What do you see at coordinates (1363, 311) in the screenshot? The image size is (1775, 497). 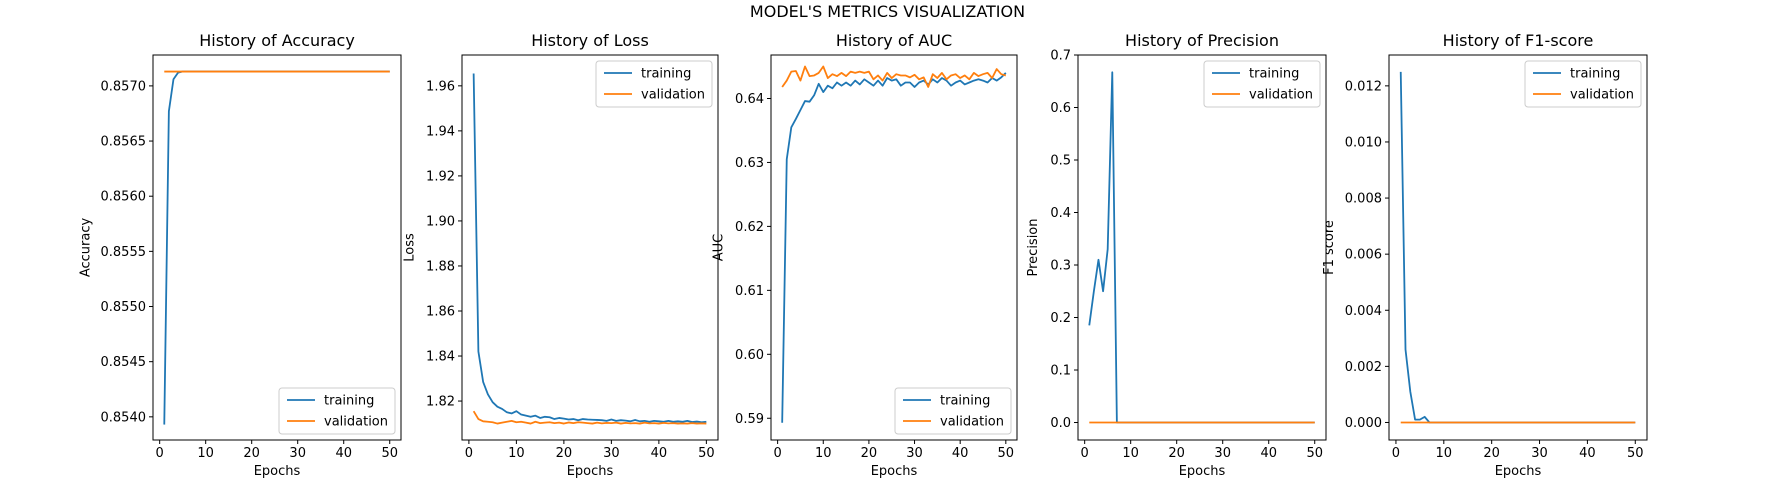 I see `y-tick-label: 0.004` at bounding box center [1363, 311].